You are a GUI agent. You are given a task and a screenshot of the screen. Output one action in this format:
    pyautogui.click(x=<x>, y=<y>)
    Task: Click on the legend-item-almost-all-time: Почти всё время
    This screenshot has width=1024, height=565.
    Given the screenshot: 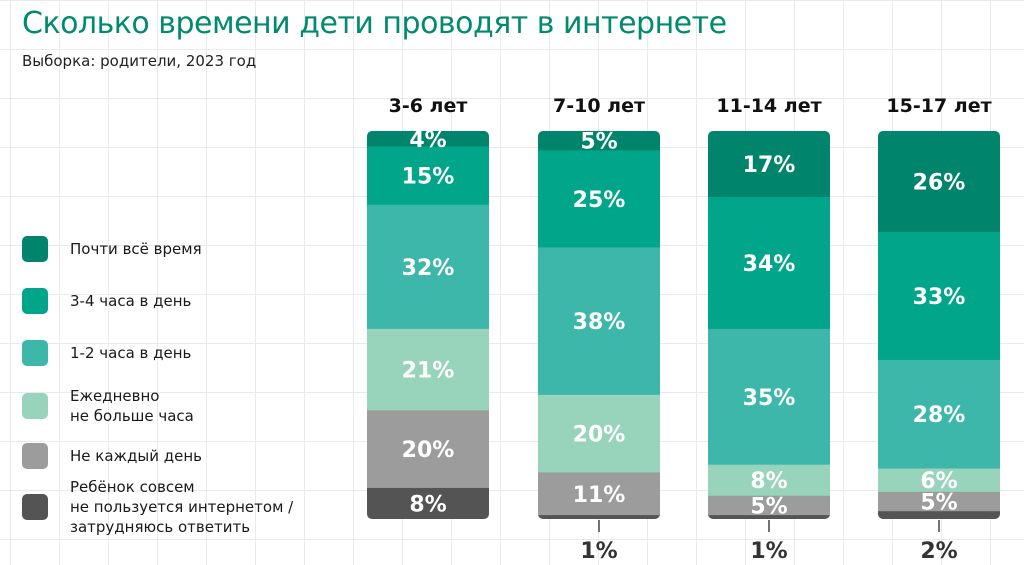 What is the action you would take?
    pyautogui.click(x=112, y=249)
    